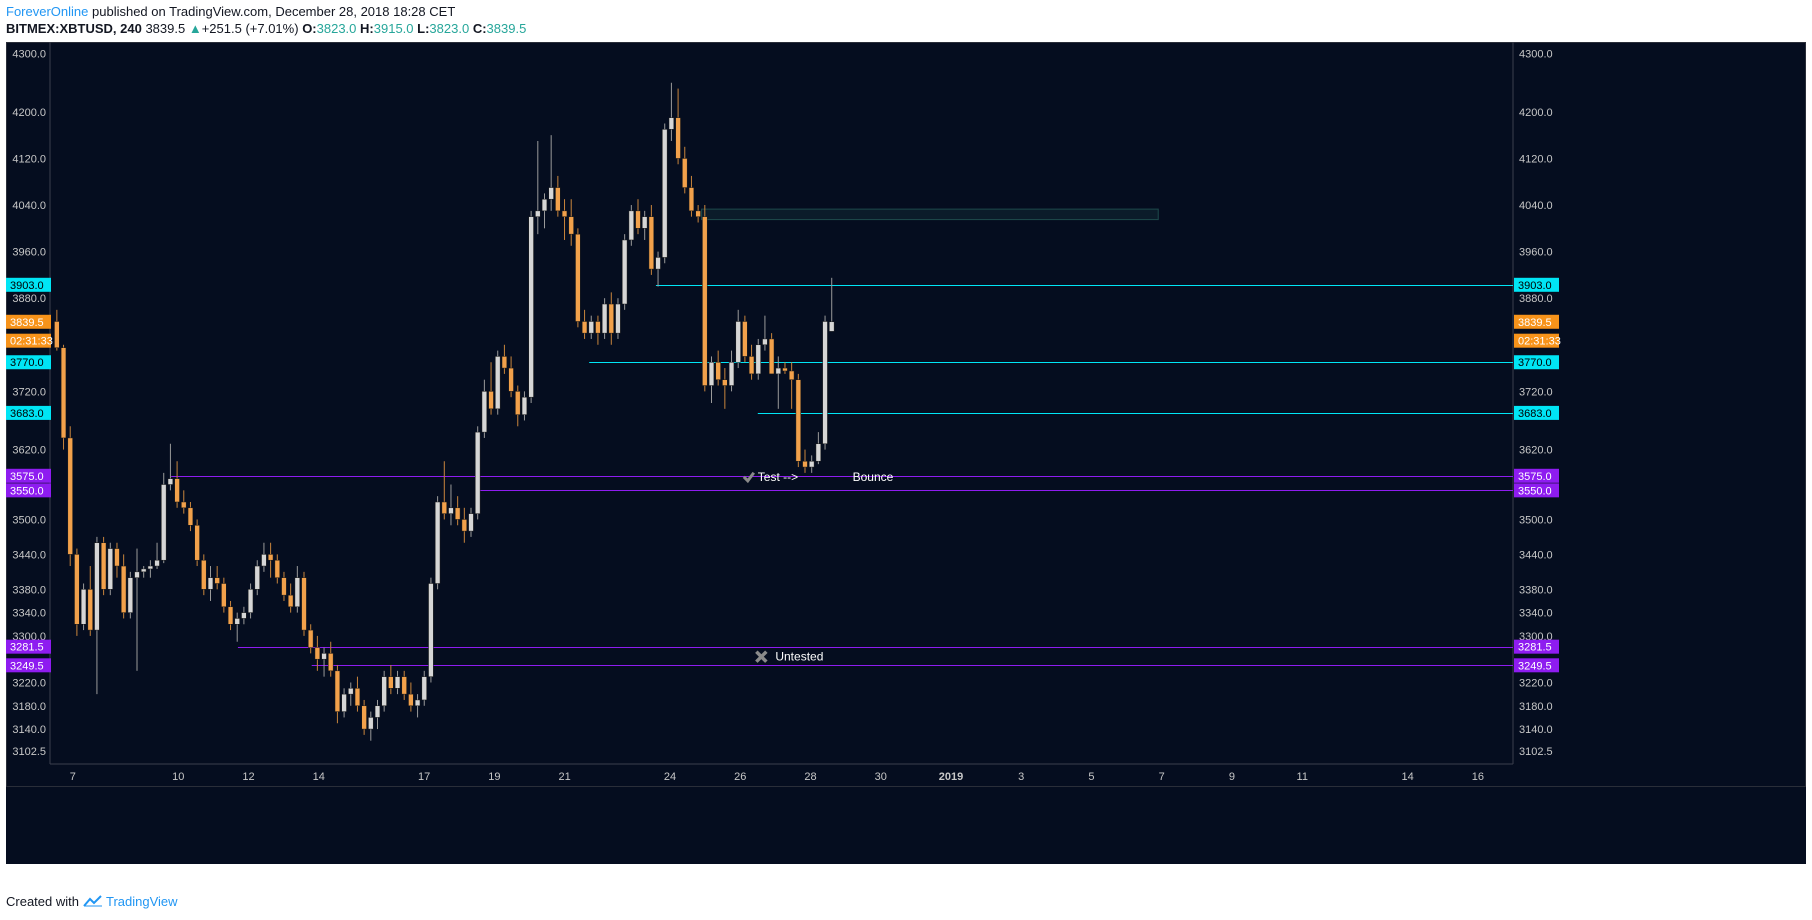 The image size is (1812, 920). I want to click on price-badge-right: 3839.5, so click(1536, 321).